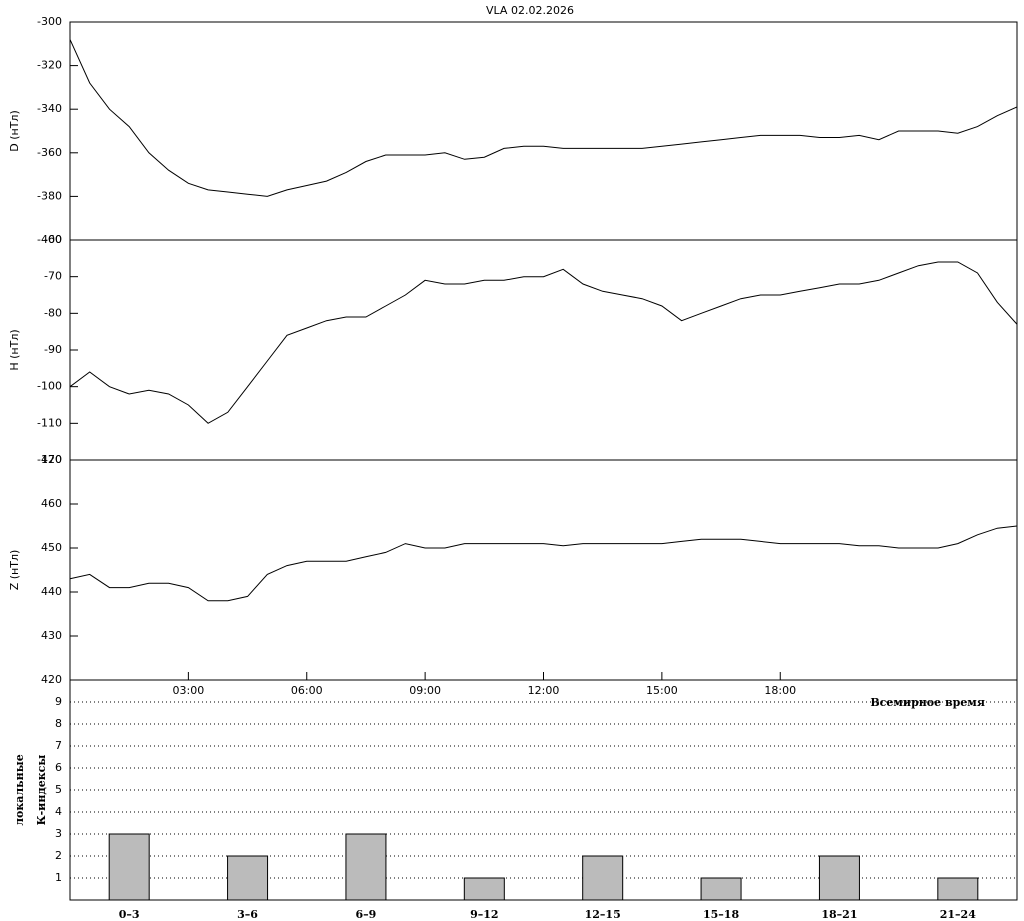 The image size is (1024, 921). I want to click on x-tick-label: 18:00, so click(780, 690).